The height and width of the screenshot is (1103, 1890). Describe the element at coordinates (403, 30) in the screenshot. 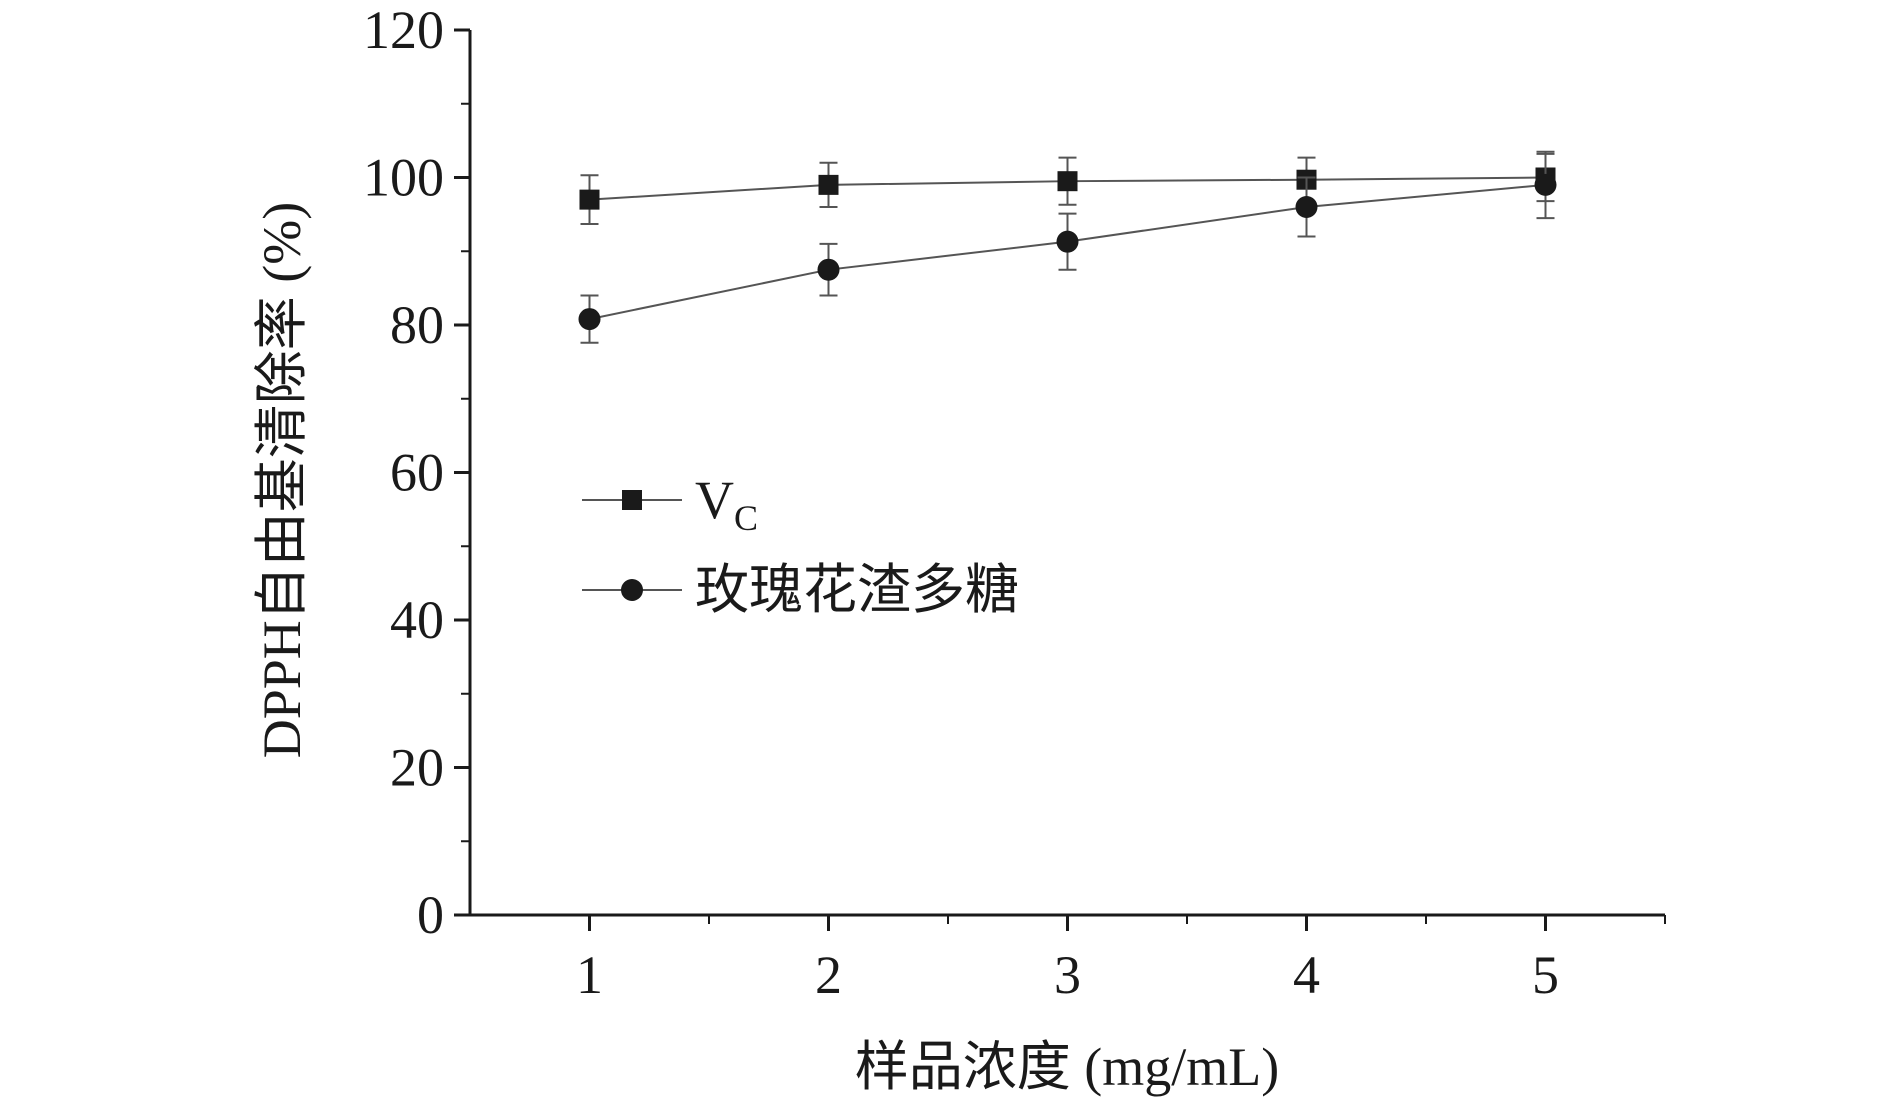

I see `y-tick-label: 120` at that location.